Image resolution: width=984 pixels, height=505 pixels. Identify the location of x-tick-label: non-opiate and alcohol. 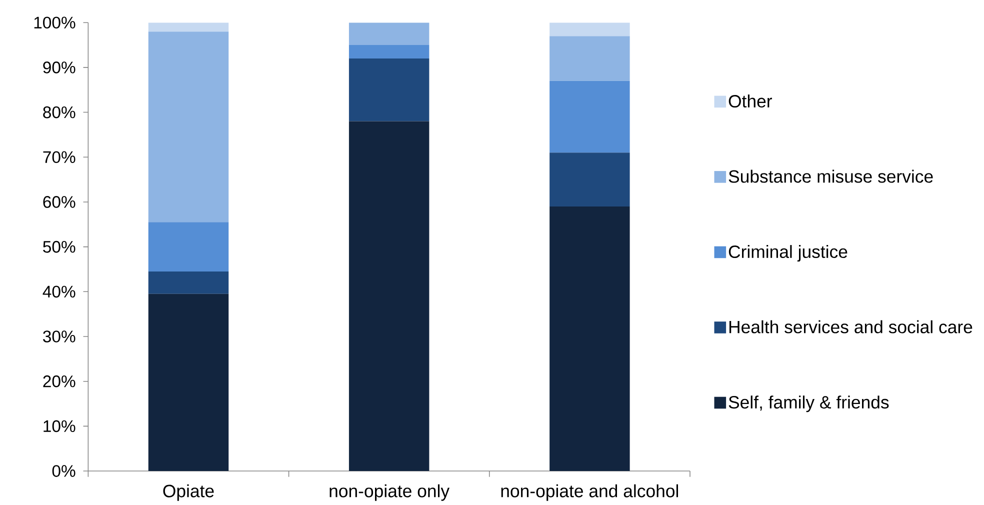
(589, 492).